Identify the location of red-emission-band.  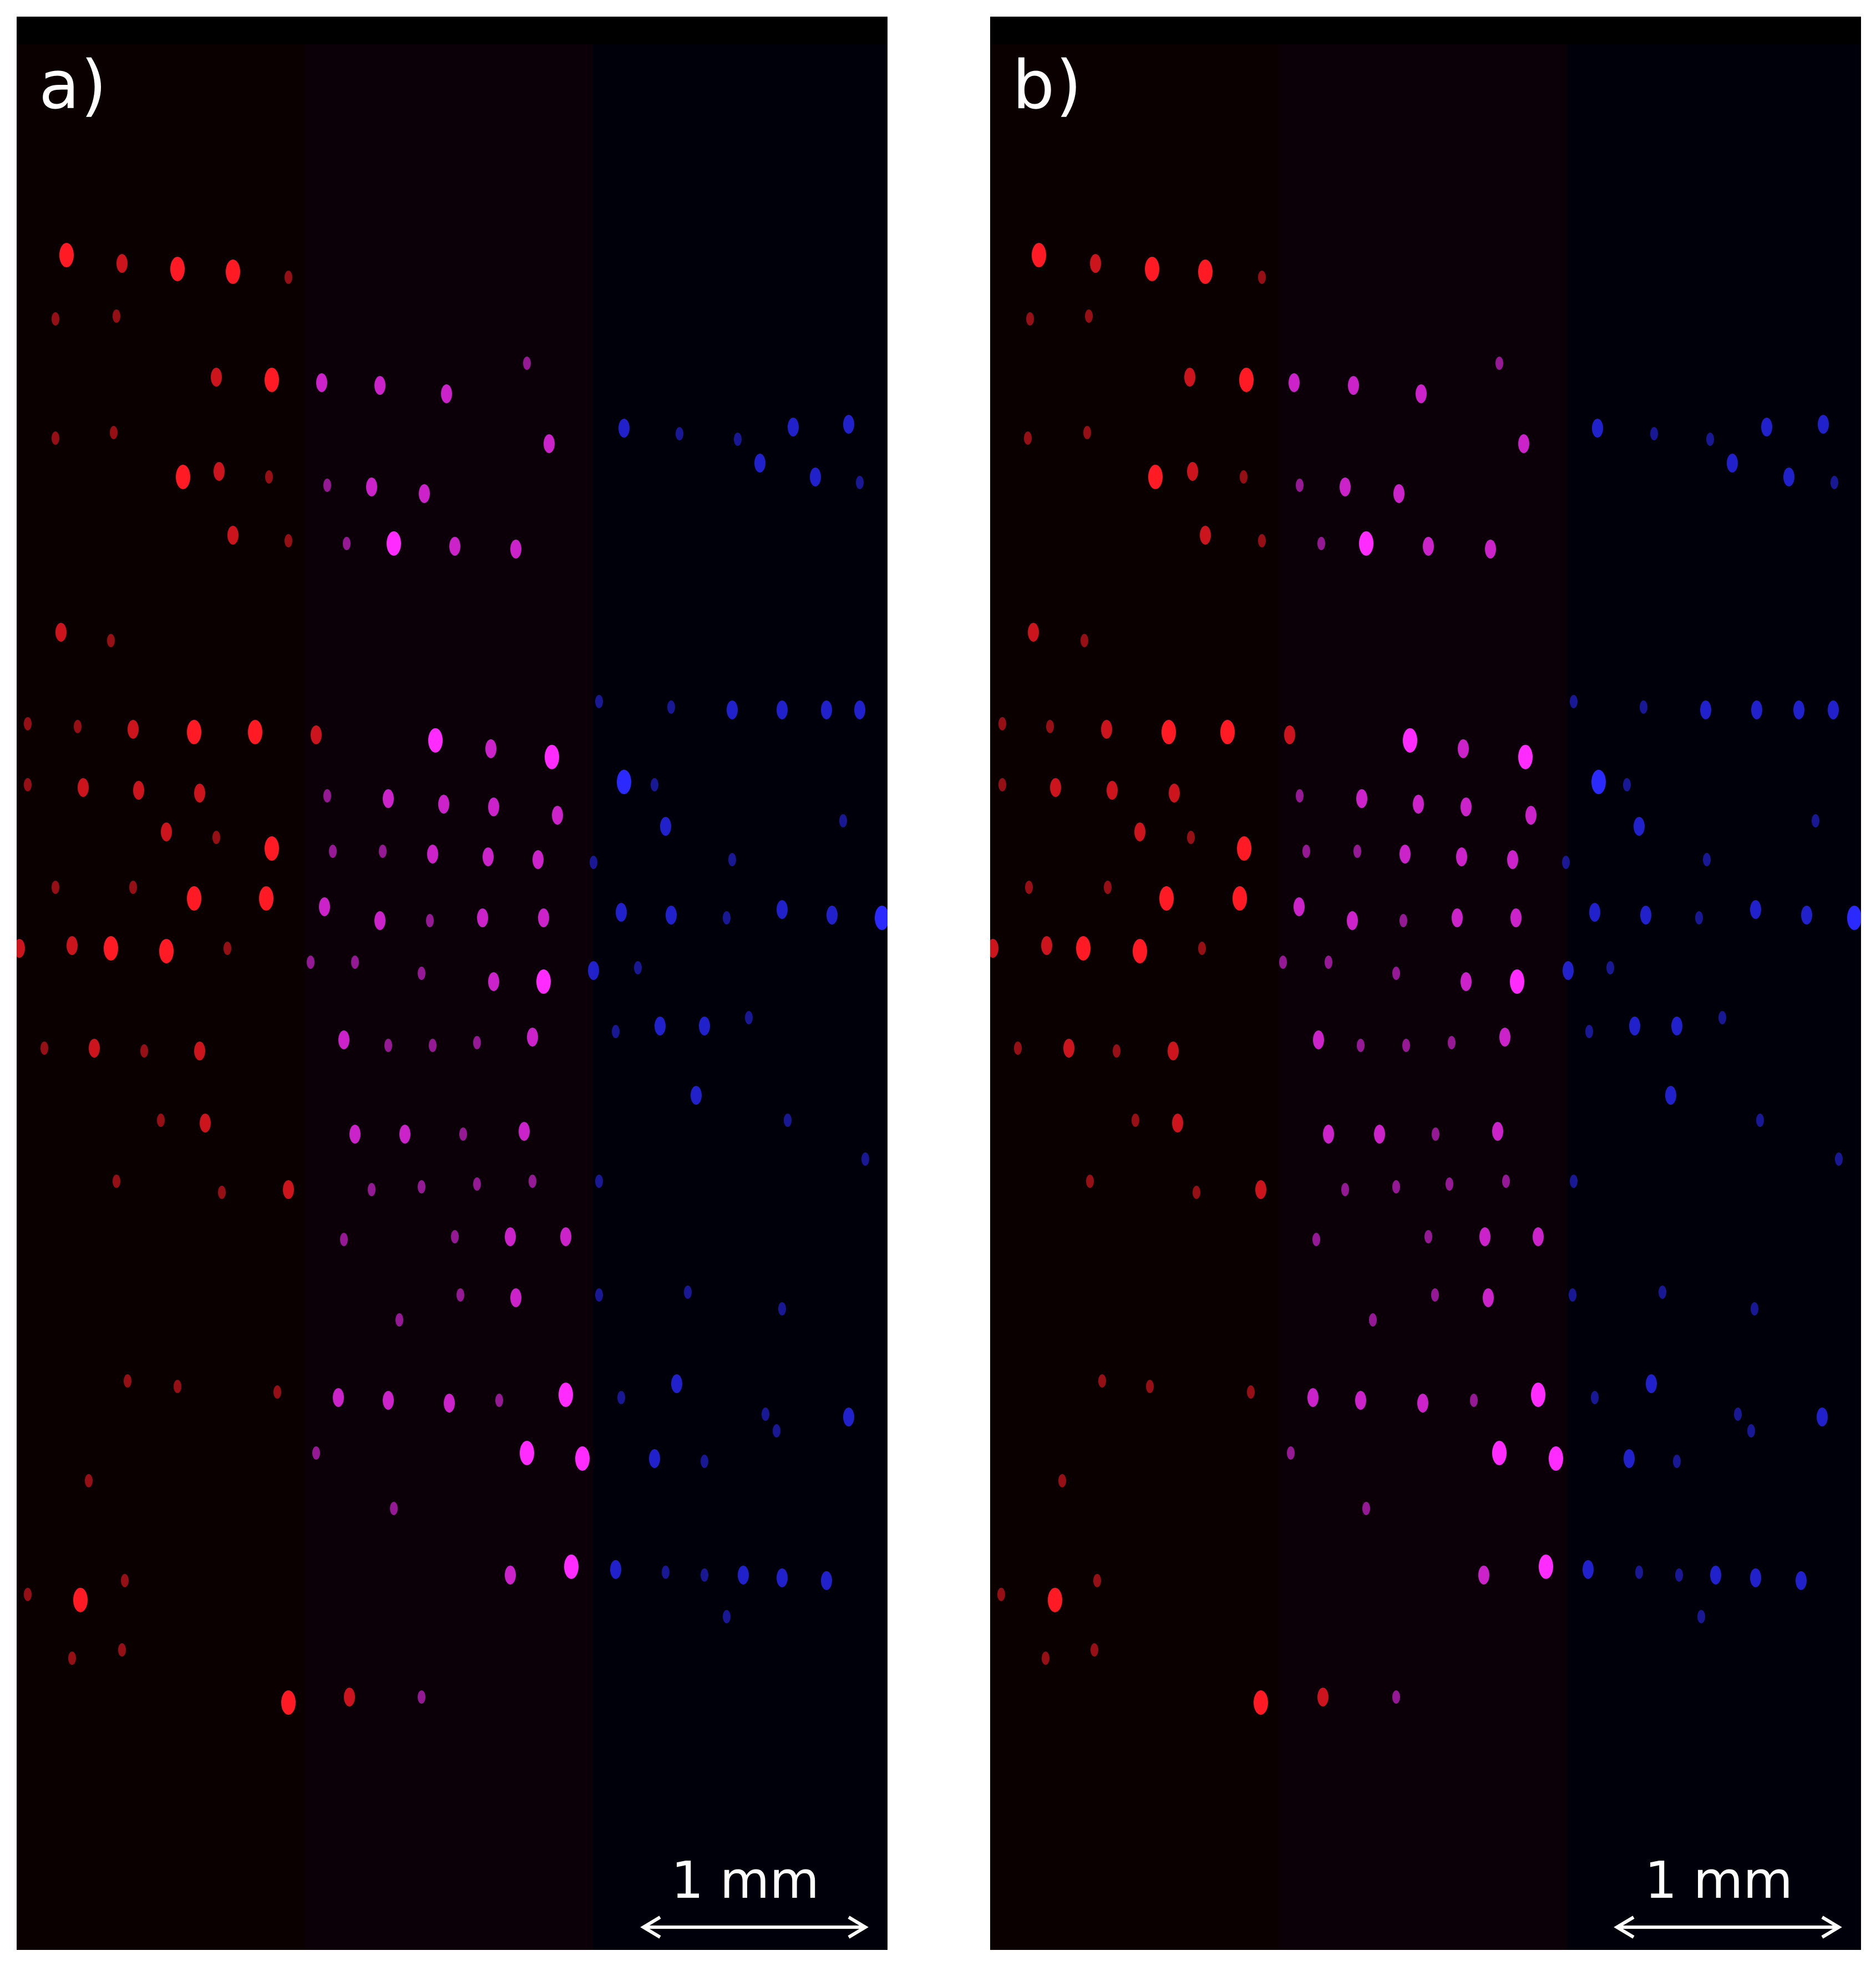
(1134, 997).